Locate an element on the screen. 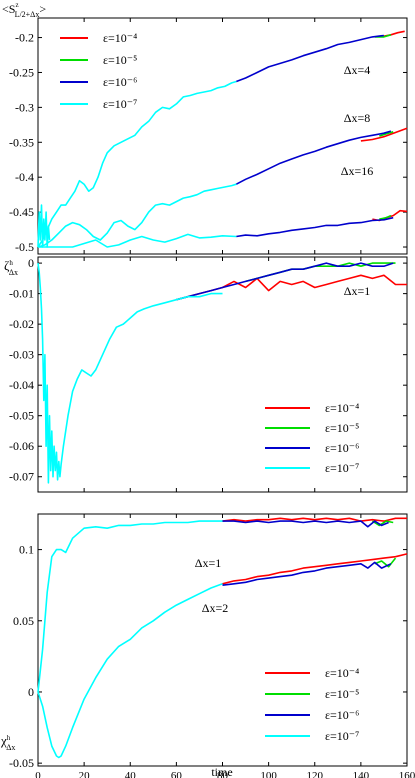  y-tick-label: -0.25 is located at coordinates (21, 72).